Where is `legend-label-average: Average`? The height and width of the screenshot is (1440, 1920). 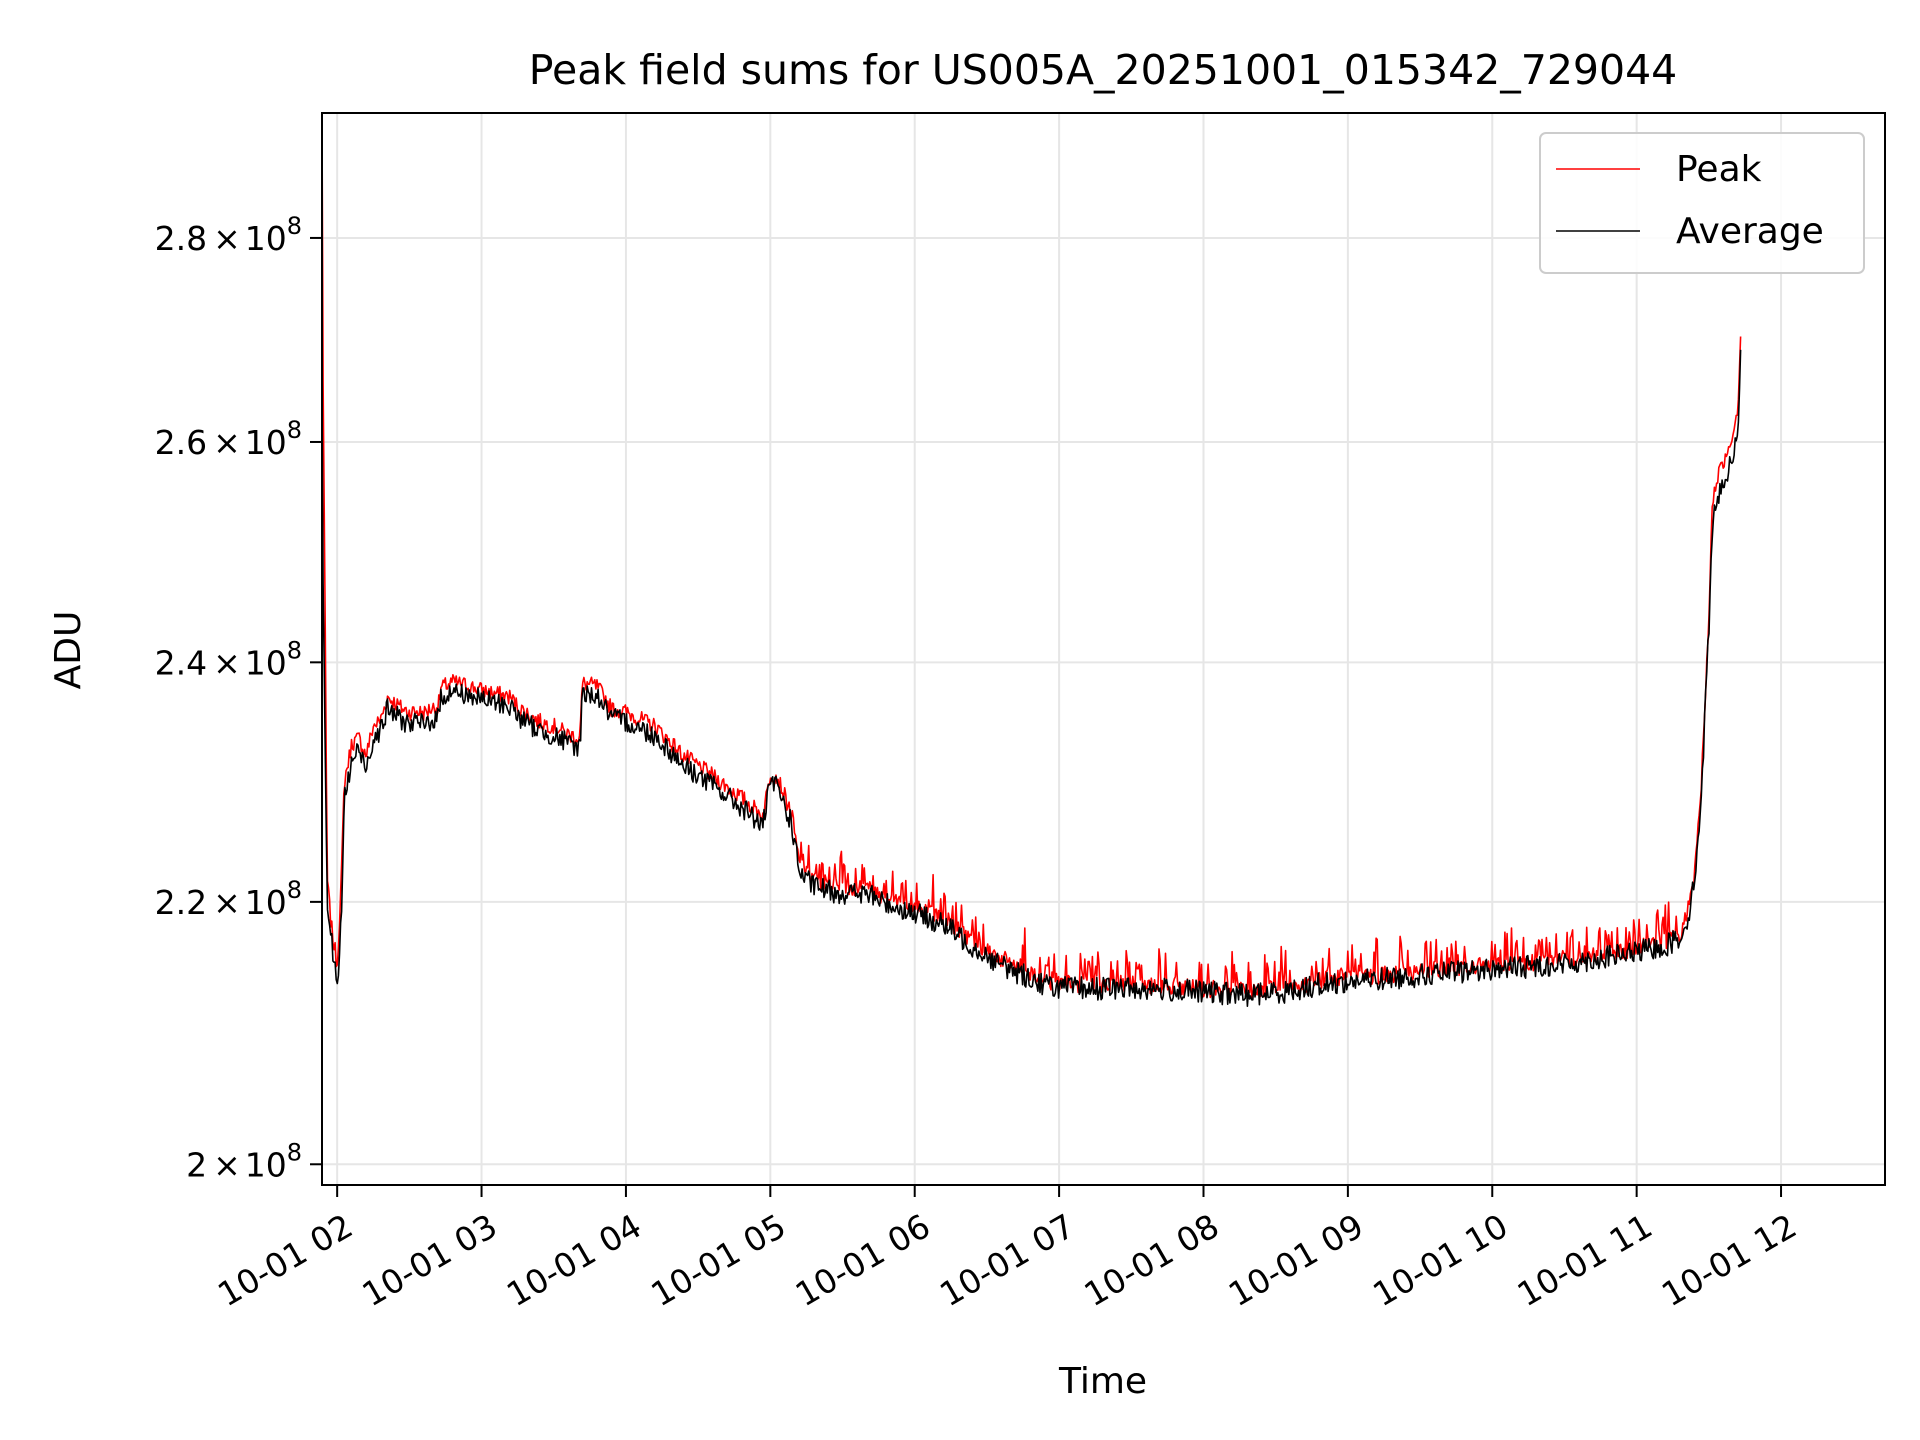 legend-label-average: Average is located at coordinates (1750, 231).